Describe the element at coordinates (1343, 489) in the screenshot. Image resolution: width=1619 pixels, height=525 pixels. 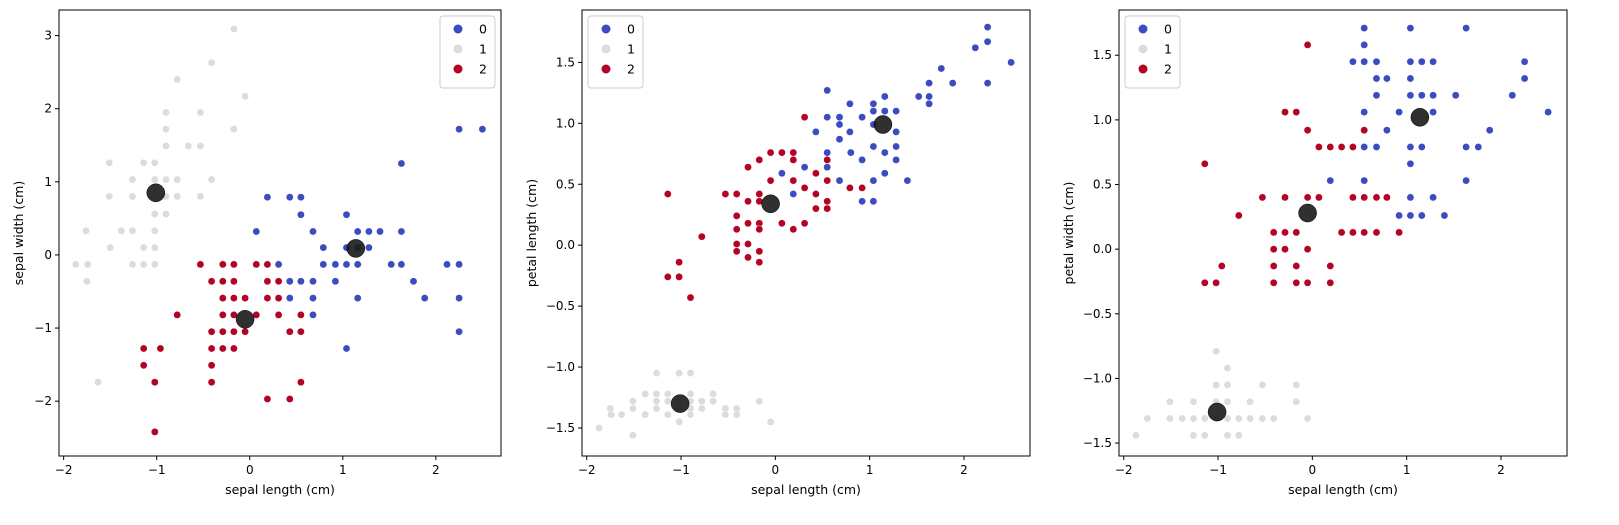
I see `x-axis-label: sepal length (cm)` at that location.